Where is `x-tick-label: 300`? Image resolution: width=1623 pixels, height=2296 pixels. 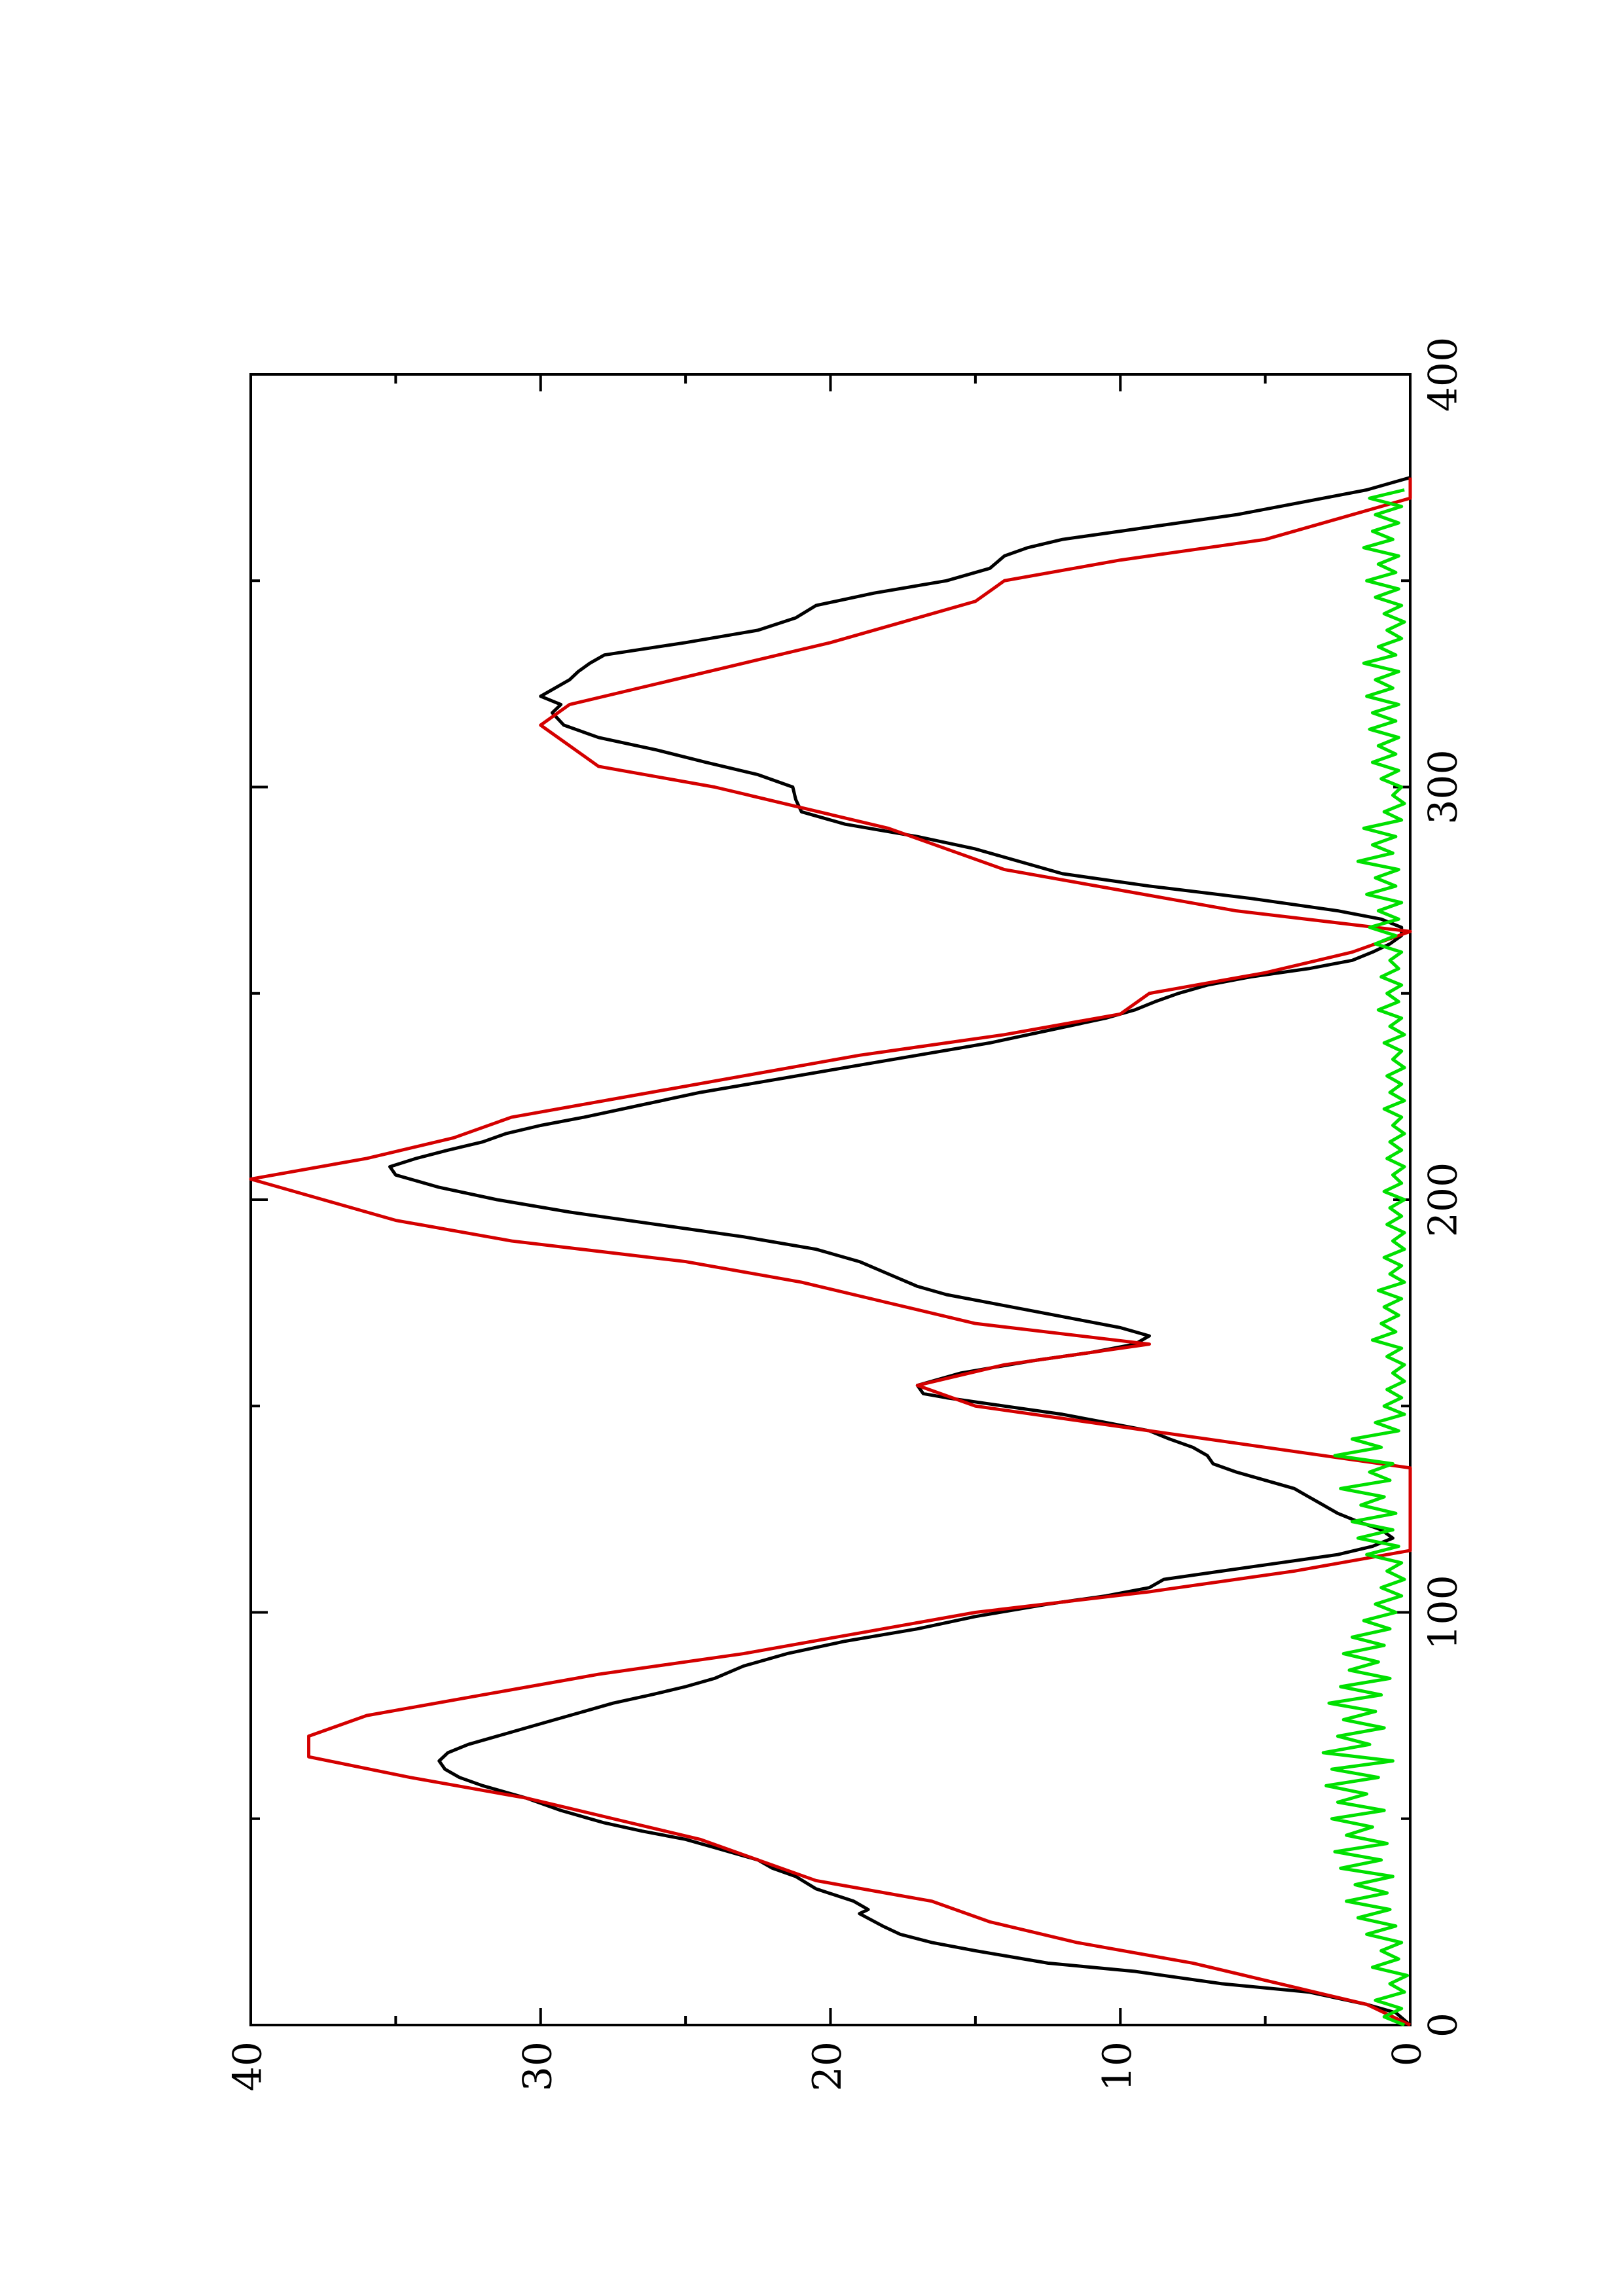 x-tick-label: 300 is located at coordinates (1444, 787).